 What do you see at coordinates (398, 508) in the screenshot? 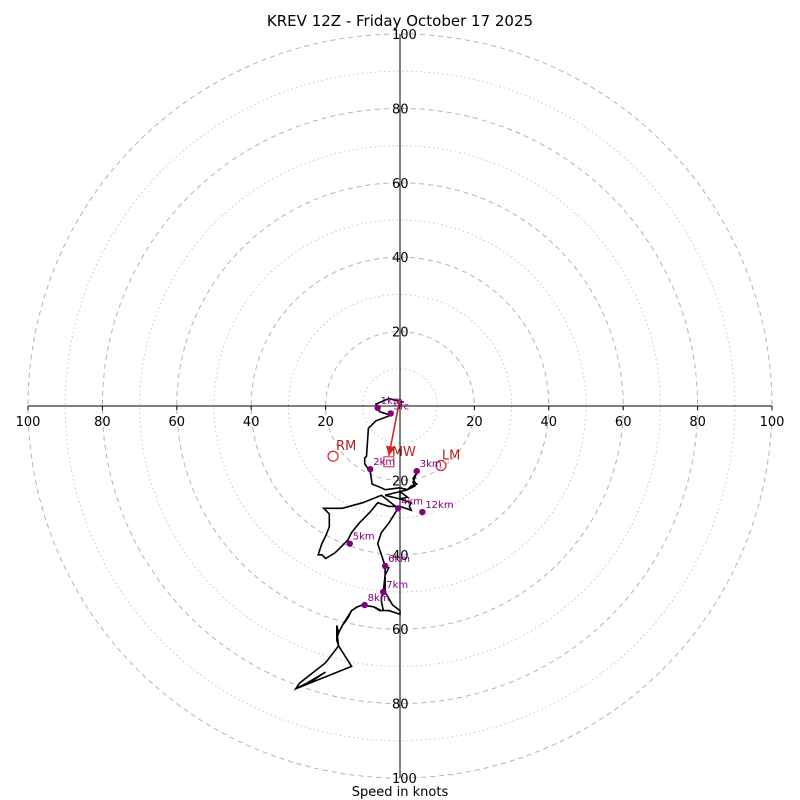
I see `height-marker-4km` at bounding box center [398, 508].